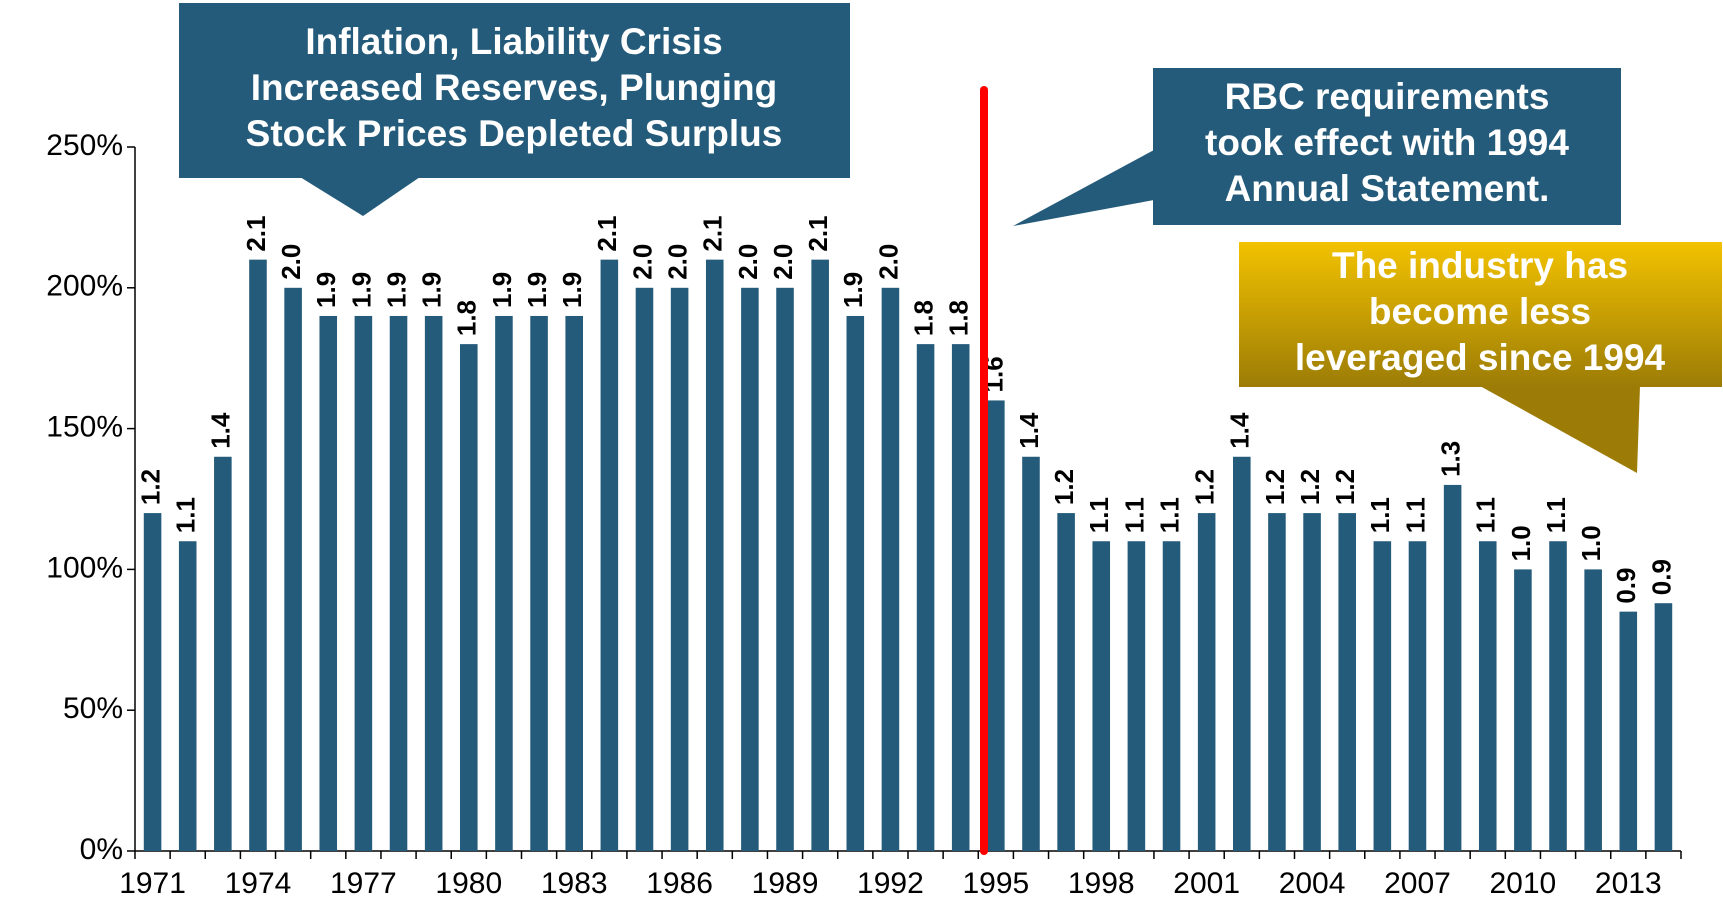  Describe the element at coordinates (84, 567) in the screenshot. I see `y-tick-label: 100%` at that location.